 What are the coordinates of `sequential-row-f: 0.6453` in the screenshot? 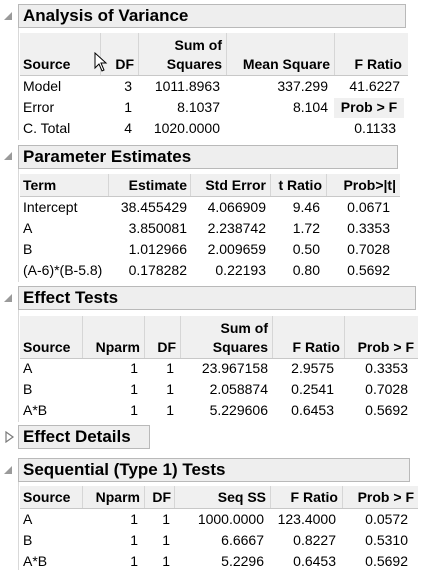 It's located at (314, 561).